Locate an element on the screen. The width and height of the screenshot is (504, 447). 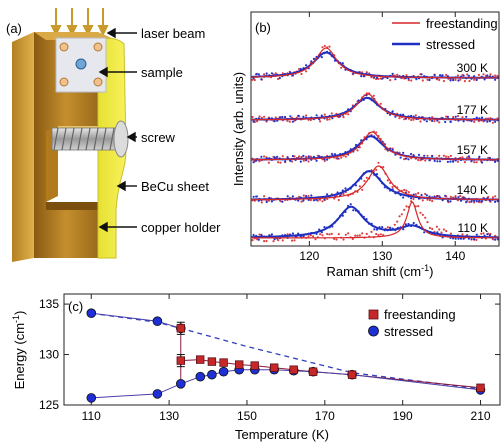
panel-c-x-tick-label-5: 210 is located at coordinates (481, 416).